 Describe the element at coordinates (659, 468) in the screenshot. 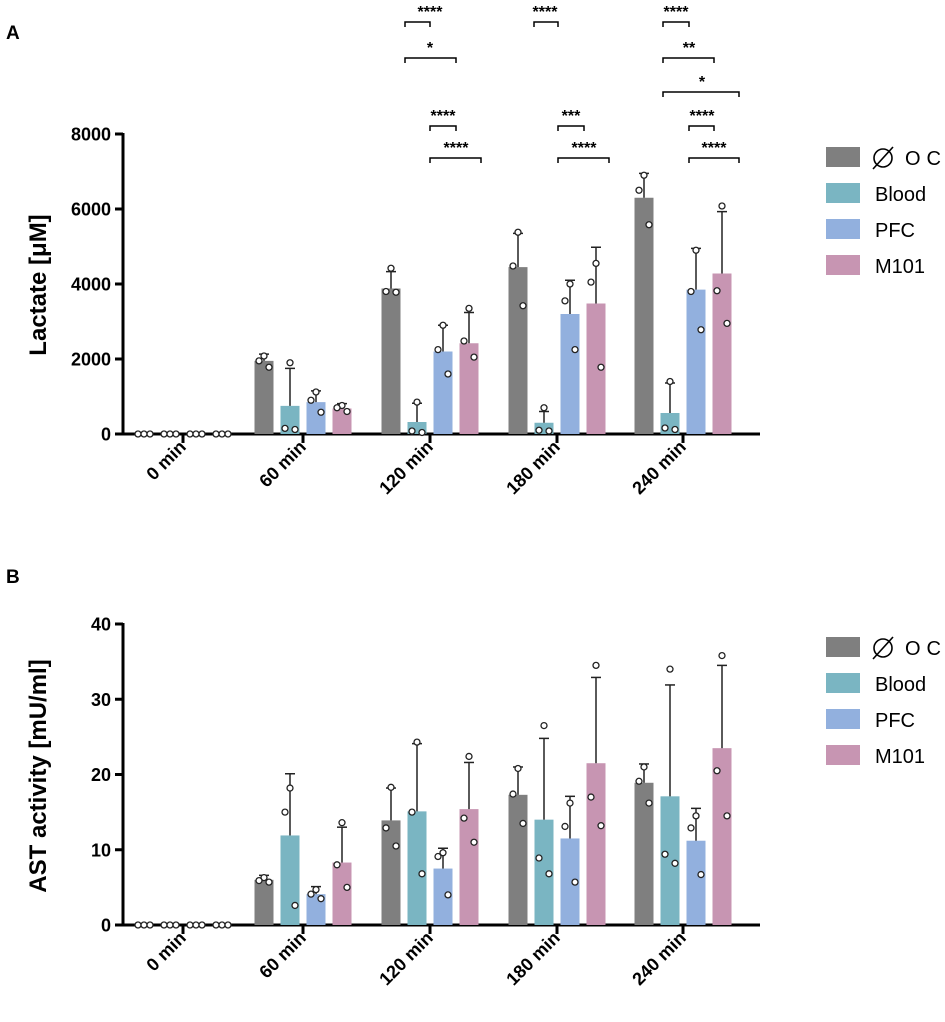

I see `x-tick-label: 240 min` at that location.